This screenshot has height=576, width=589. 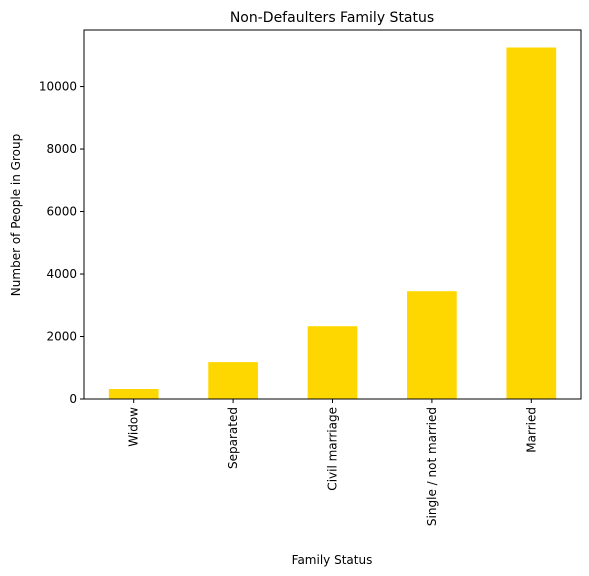 What do you see at coordinates (332, 18) in the screenshot?
I see `chart-title: Non-Defaulters Family Status` at bounding box center [332, 18].